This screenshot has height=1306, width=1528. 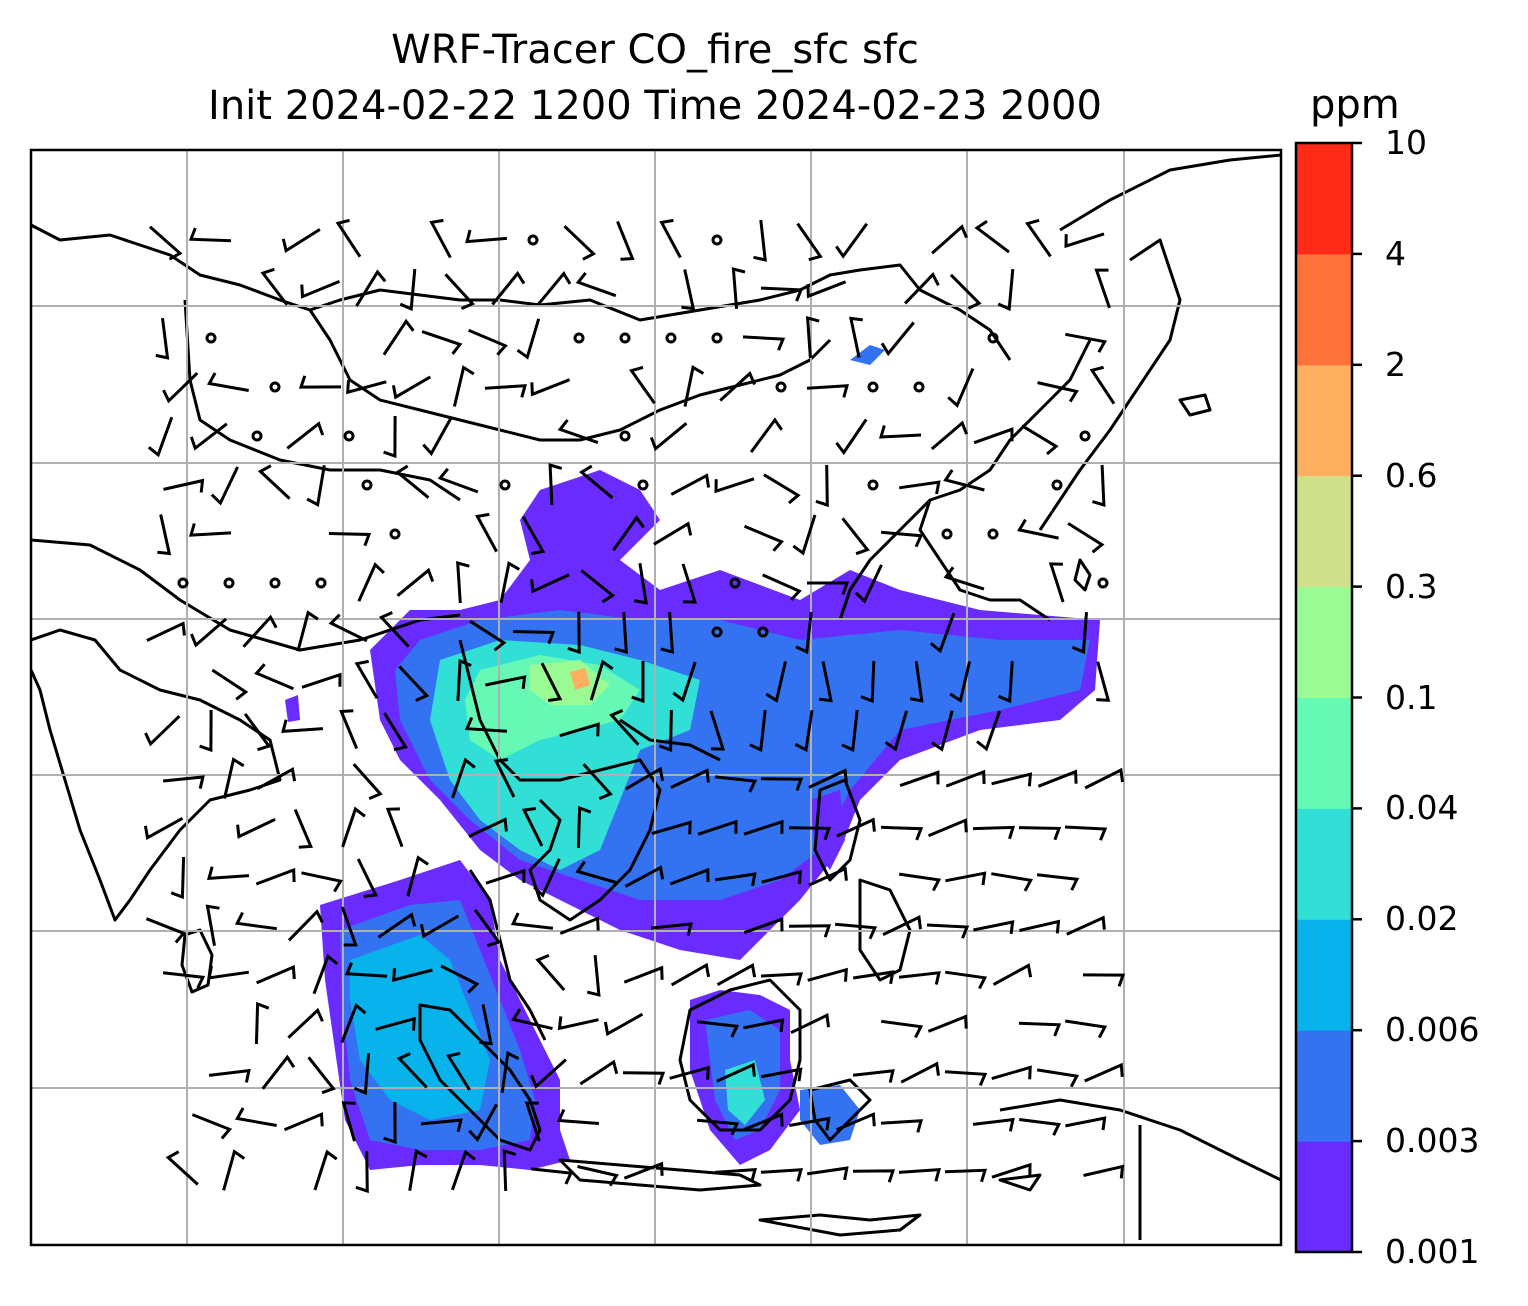 What do you see at coordinates (1432, 1030) in the screenshot?
I see `colorbar-tick-label: 0.006` at bounding box center [1432, 1030].